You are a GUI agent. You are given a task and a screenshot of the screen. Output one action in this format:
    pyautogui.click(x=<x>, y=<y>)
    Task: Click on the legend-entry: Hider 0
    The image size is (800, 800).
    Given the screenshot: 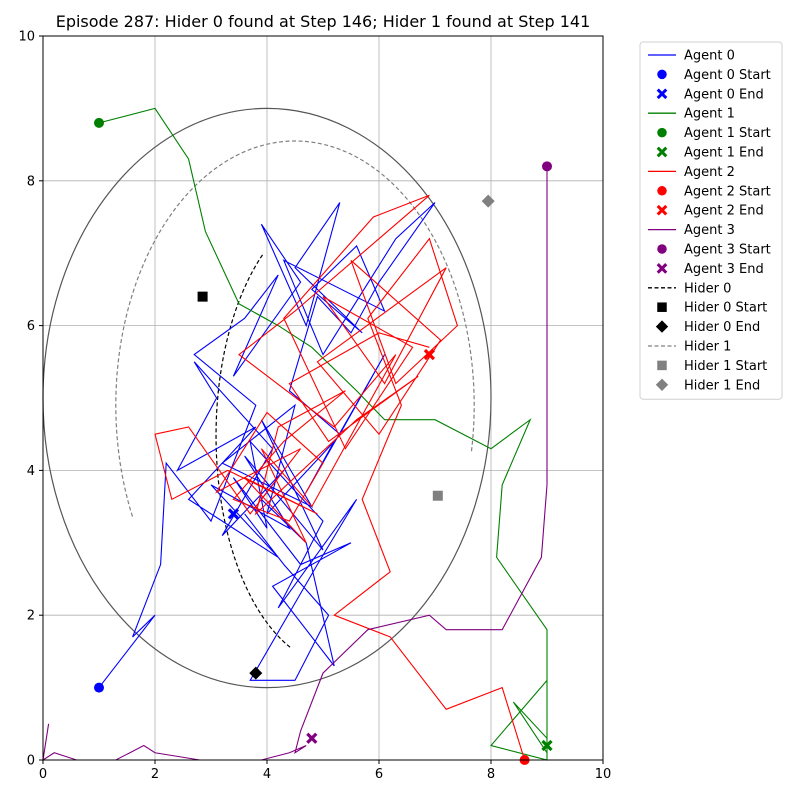 What is the action you would take?
    pyautogui.click(x=689, y=288)
    